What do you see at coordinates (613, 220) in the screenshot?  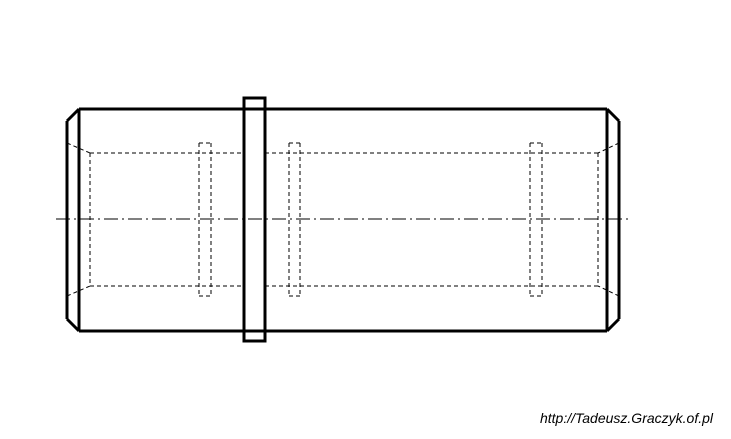 I see `right-chamfer` at bounding box center [613, 220].